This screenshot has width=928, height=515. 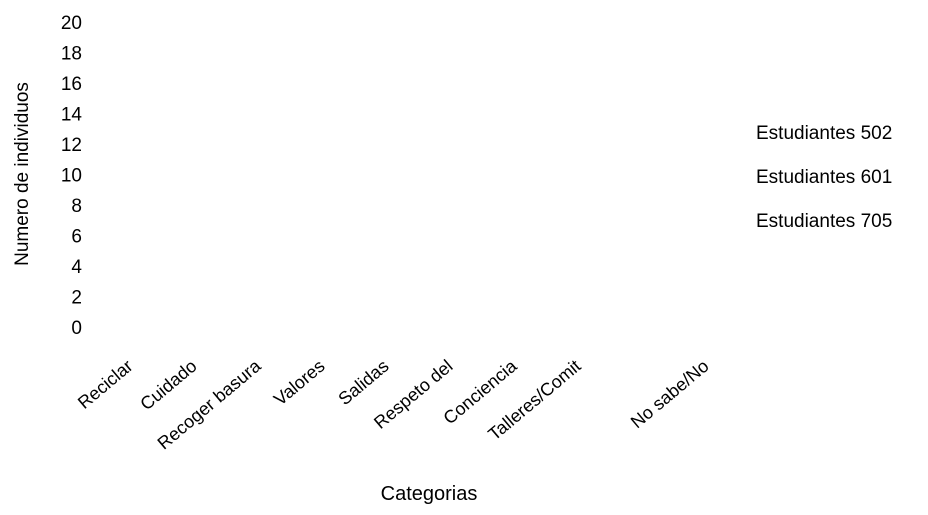 What do you see at coordinates (105, 384) in the screenshot?
I see `x-tick-label: Reciclar` at bounding box center [105, 384].